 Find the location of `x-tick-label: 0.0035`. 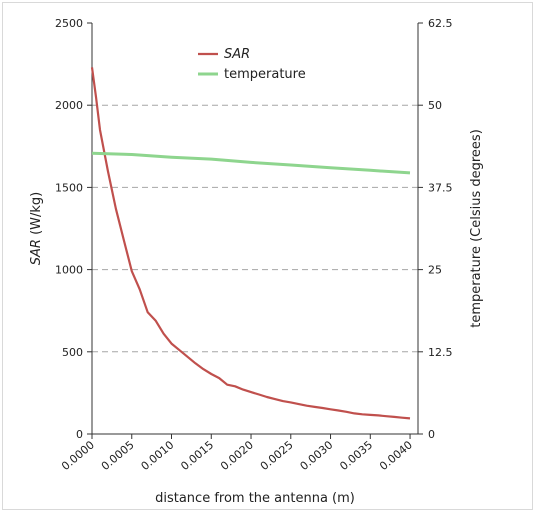

x-tick-label: 0.0035 is located at coordinates (356, 455).